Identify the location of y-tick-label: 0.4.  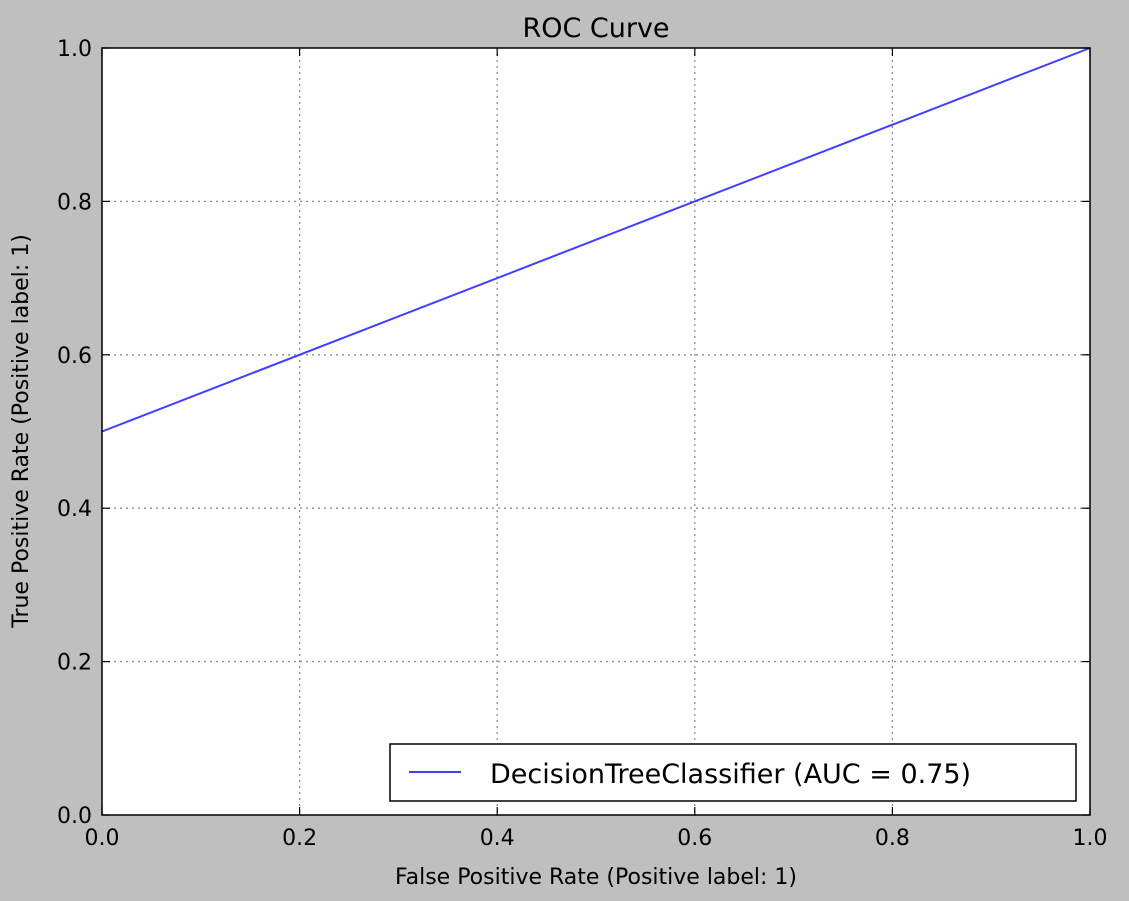
(74, 509).